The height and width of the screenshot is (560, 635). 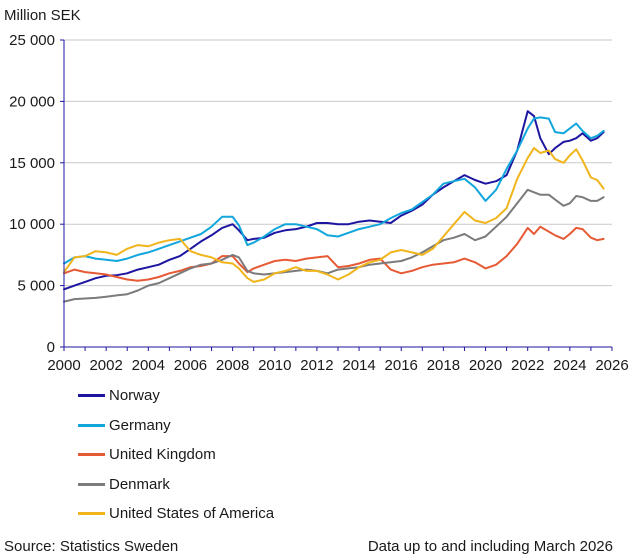 I want to click on legend-item-united-kingdom: United Kingdom, so click(x=258, y=455).